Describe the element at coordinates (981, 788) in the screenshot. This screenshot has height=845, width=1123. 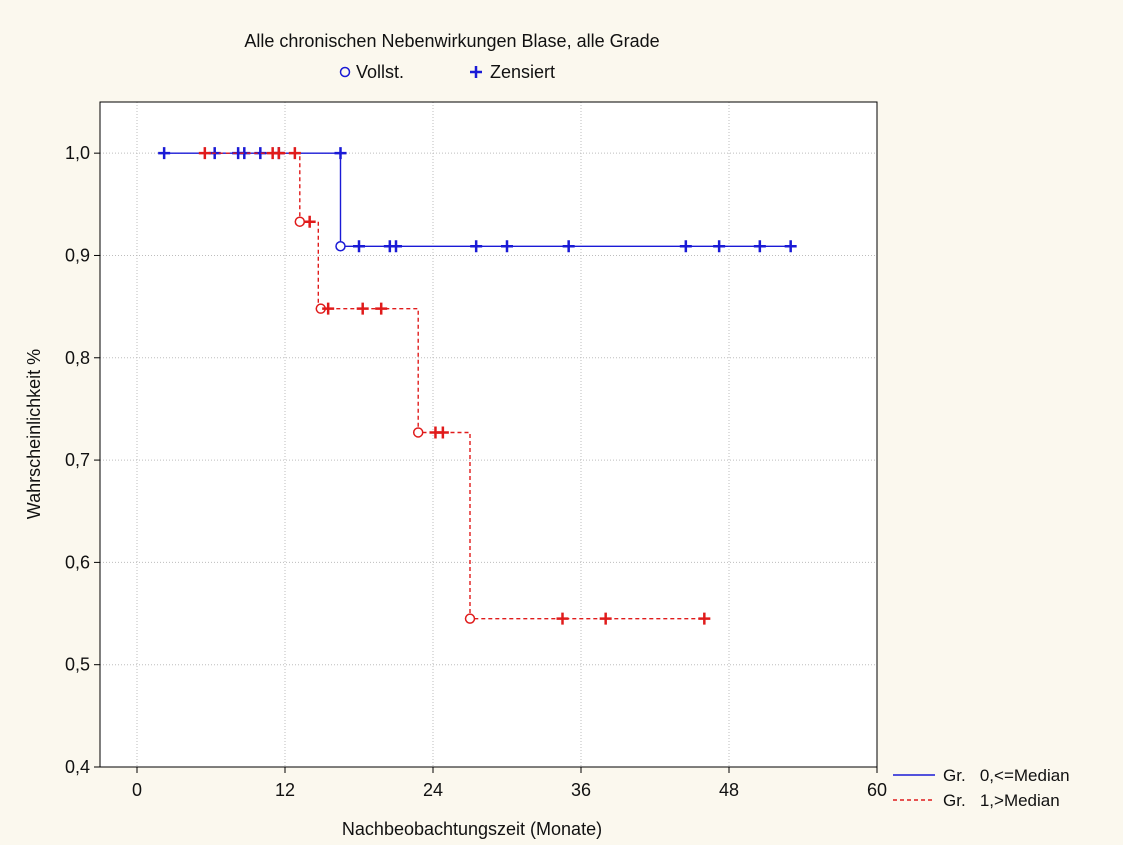
I see `series-legend: Gr. 0,<=Median Gr. 1,>Median` at that location.